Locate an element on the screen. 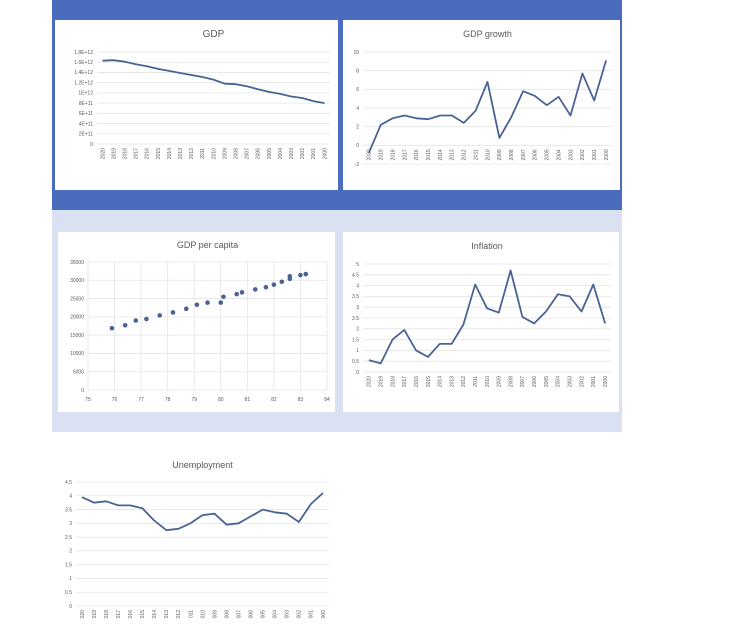 This screenshot has width=736, height=630. x-tick-label: 2009 is located at coordinates (225, 153).